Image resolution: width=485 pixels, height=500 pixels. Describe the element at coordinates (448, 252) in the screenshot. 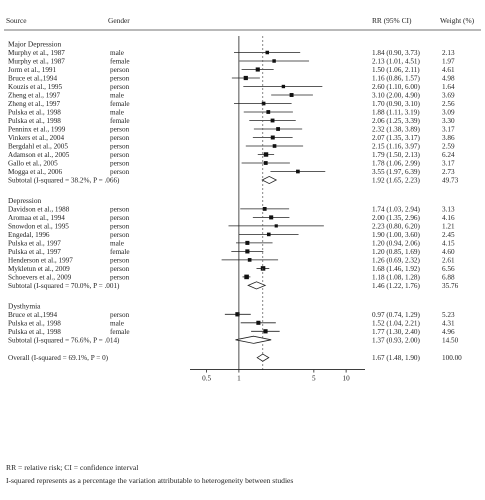

I see `study-weight-label: 4.60` at that location.